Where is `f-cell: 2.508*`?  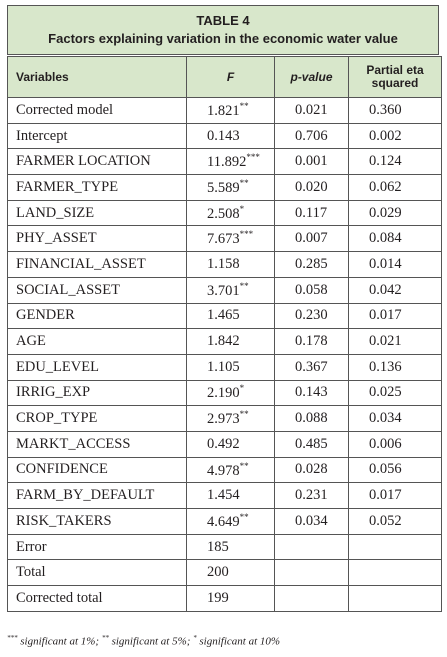
f-cell: 2.508* is located at coordinates (230, 213).